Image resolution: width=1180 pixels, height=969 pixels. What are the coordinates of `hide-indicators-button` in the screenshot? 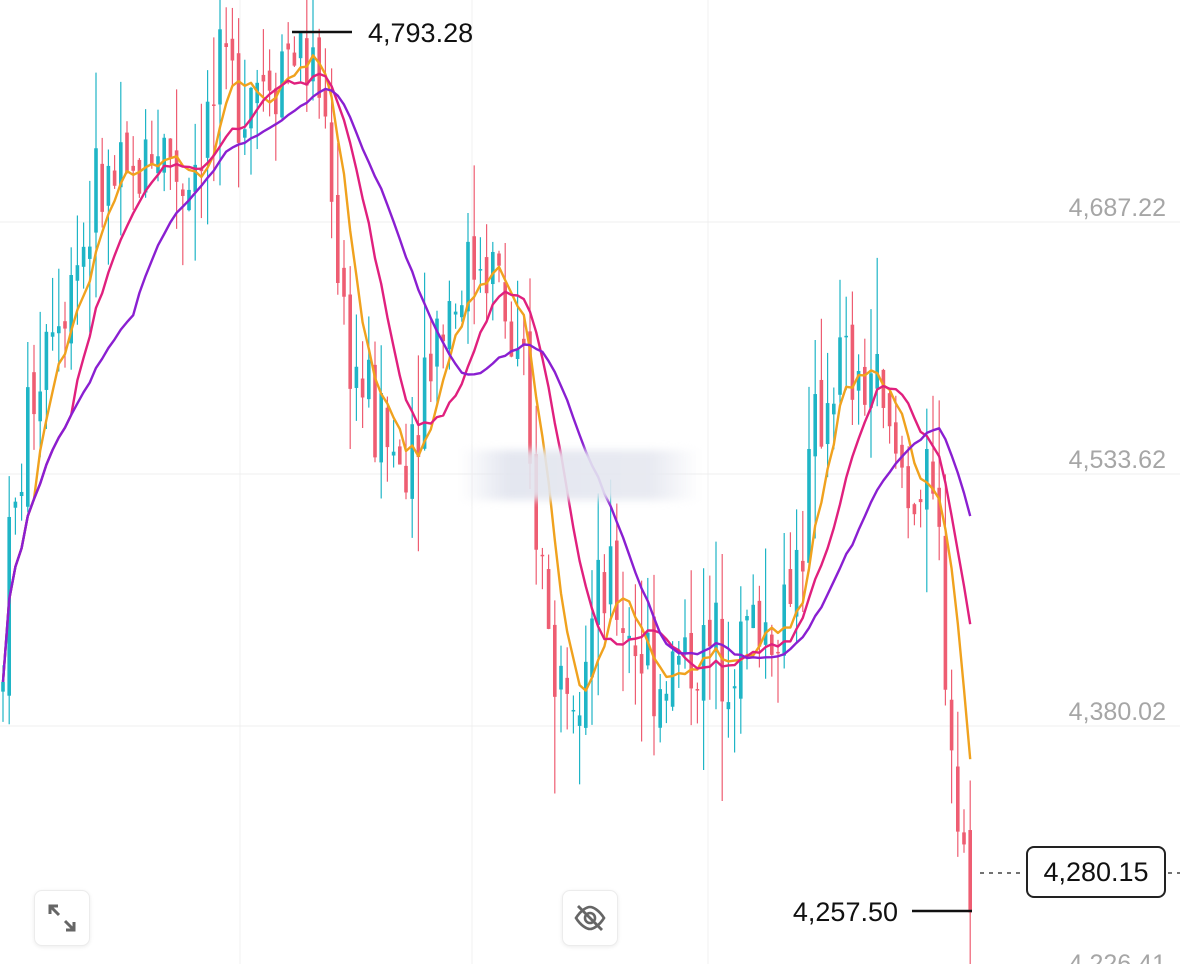 It's located at (590, 918).